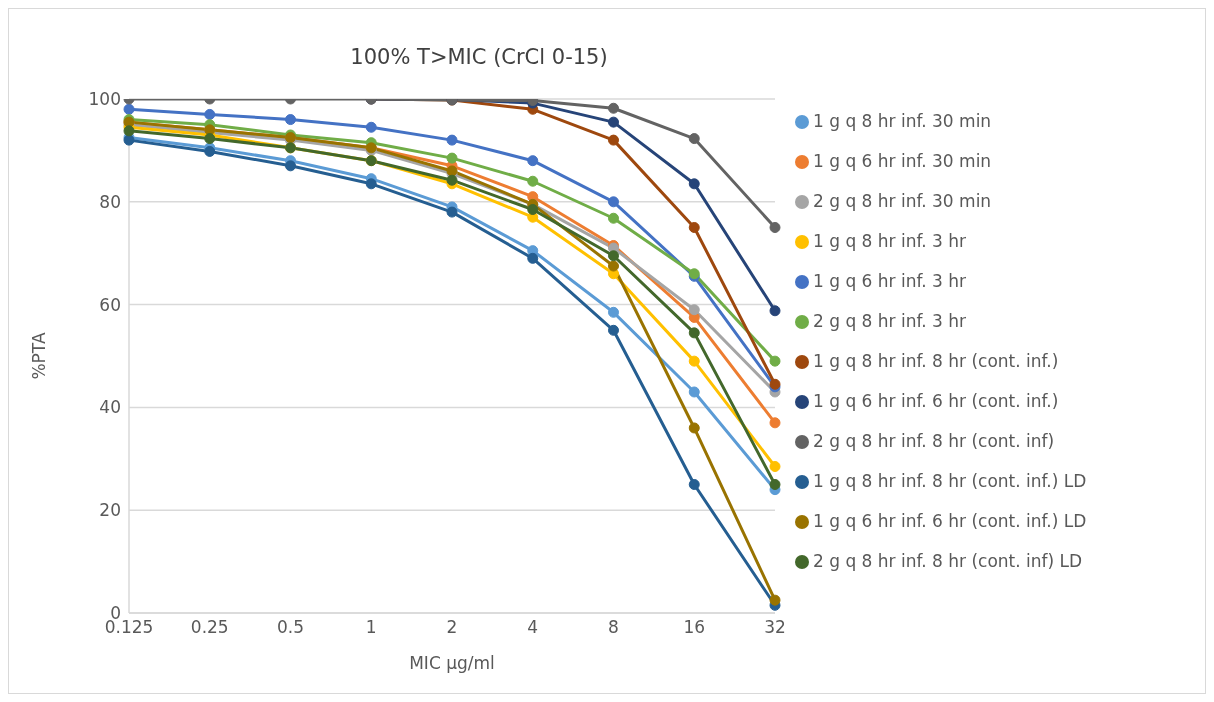 This screenshot has width=1214, height=702. What do you see at coordinates (104, 99) in the screenshot?
I see `y-tick-label: 100` at bounding box center [104, 99].